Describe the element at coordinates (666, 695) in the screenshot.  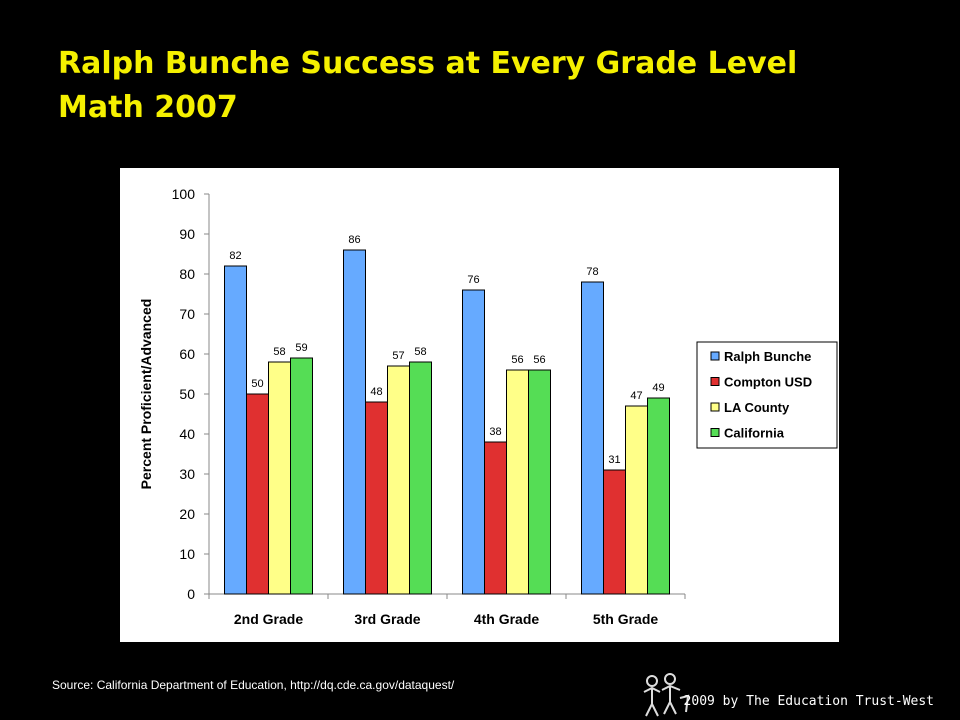
I see `education-trust-west-logo-icon` at that location.